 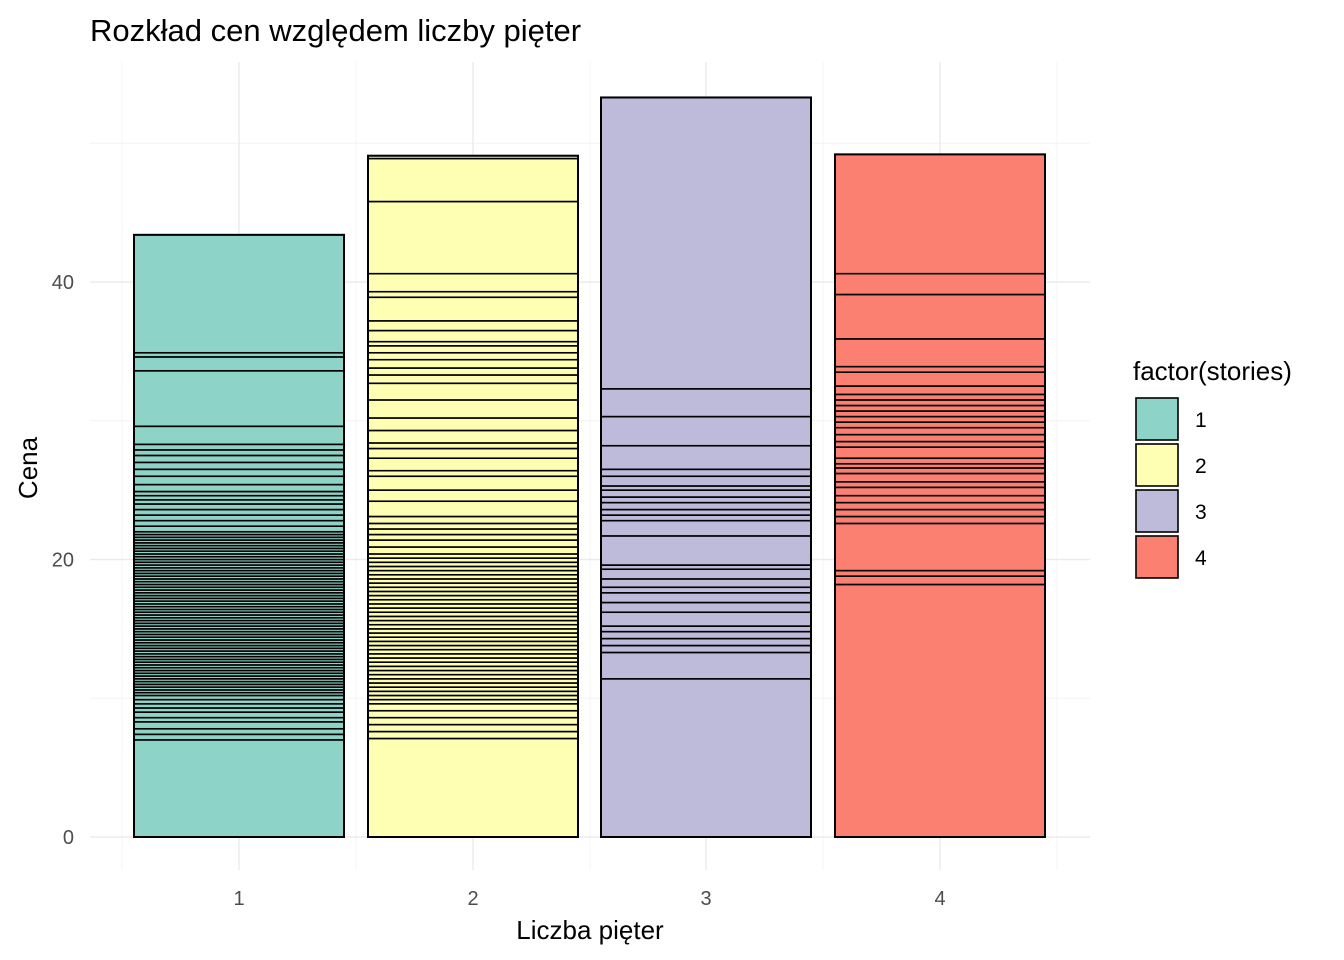 I want to click on legend: factor(stories) 1 2 3 4, so click(x=1212, y=467).